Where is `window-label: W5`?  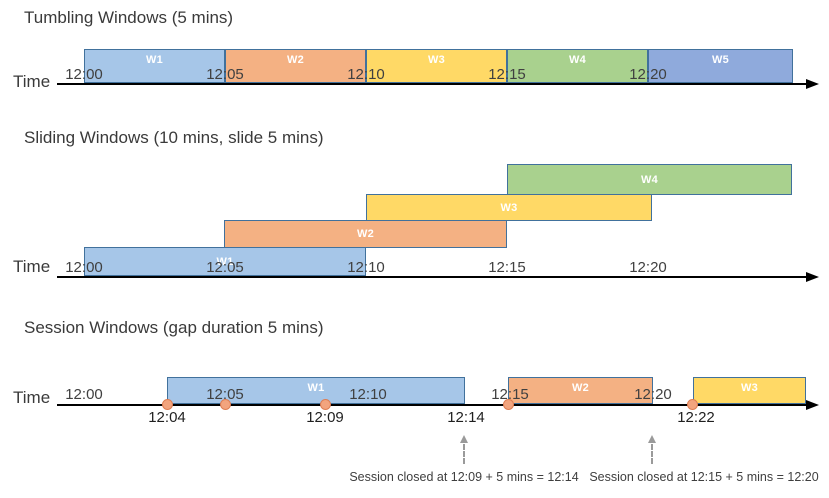 window-label: W5 is located at coordinates (720, 60).